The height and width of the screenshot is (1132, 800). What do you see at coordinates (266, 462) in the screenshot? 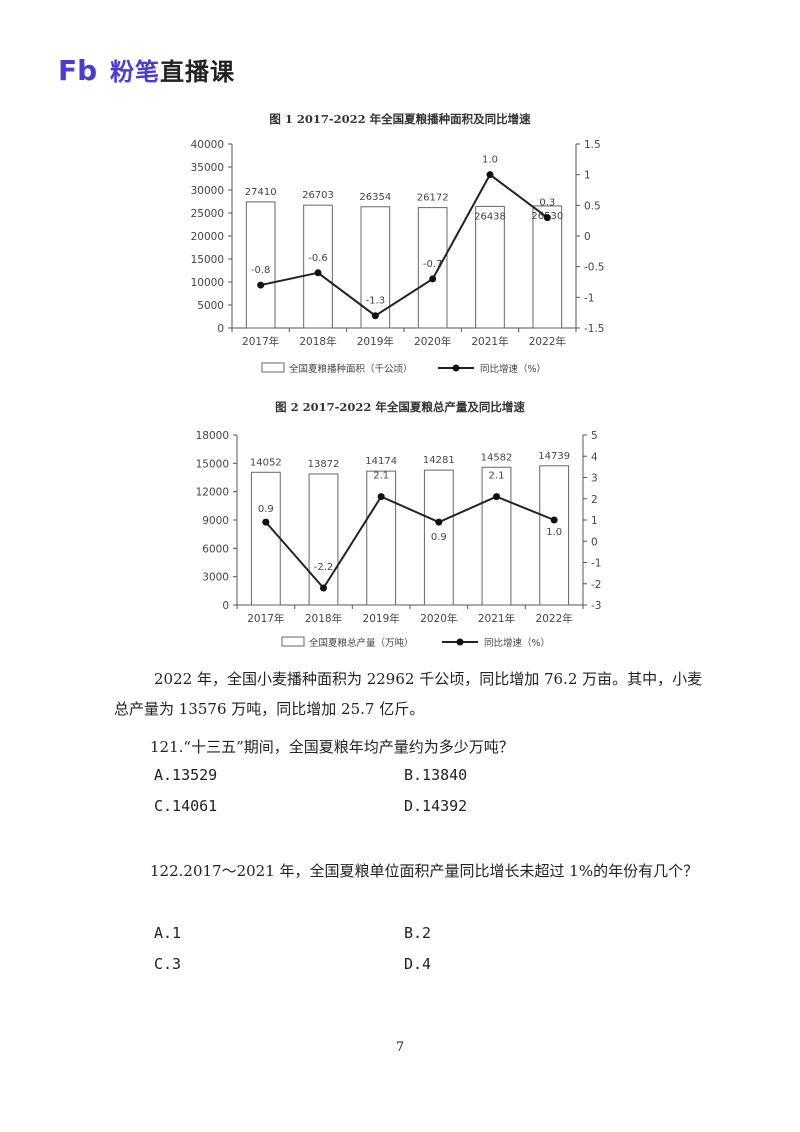
I see `chart-2-bar-label: 14052` at bounding box center [266, 462].